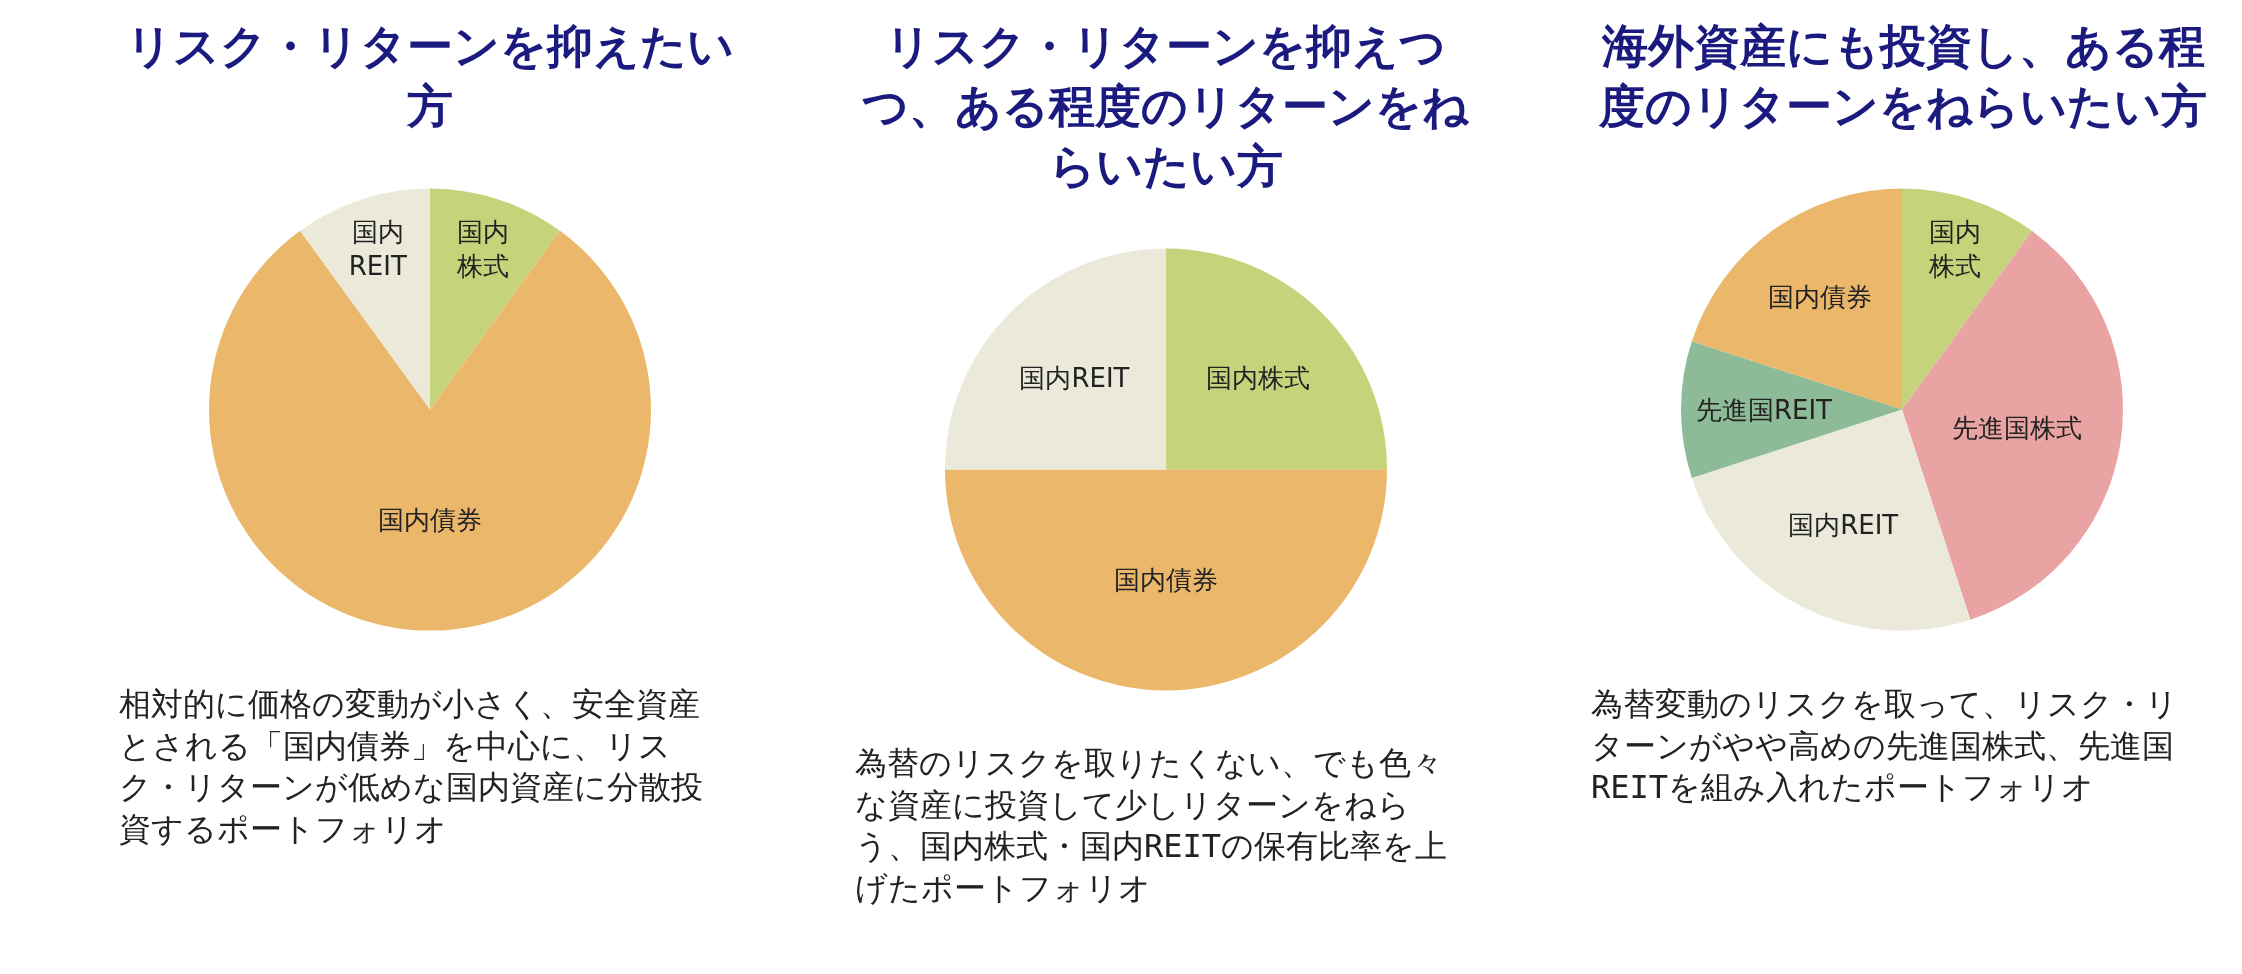 Image resolution: width=2242 pixels, height=974 pixels. I want to click on chart-title: リスク・リターンを抑えたい方, so click(430, 76).